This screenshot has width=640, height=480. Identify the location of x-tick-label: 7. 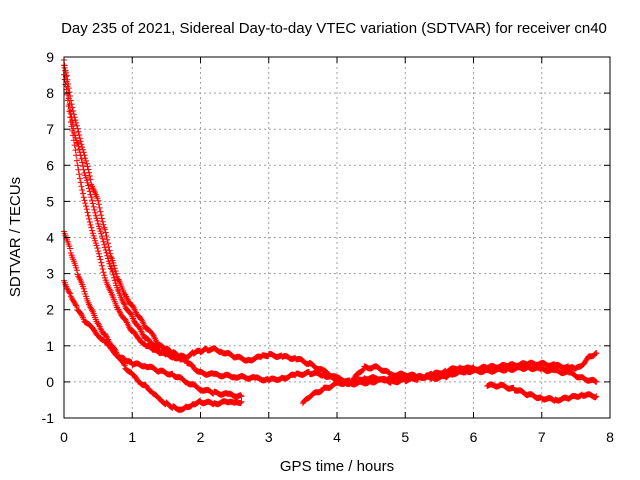
(542, 437).